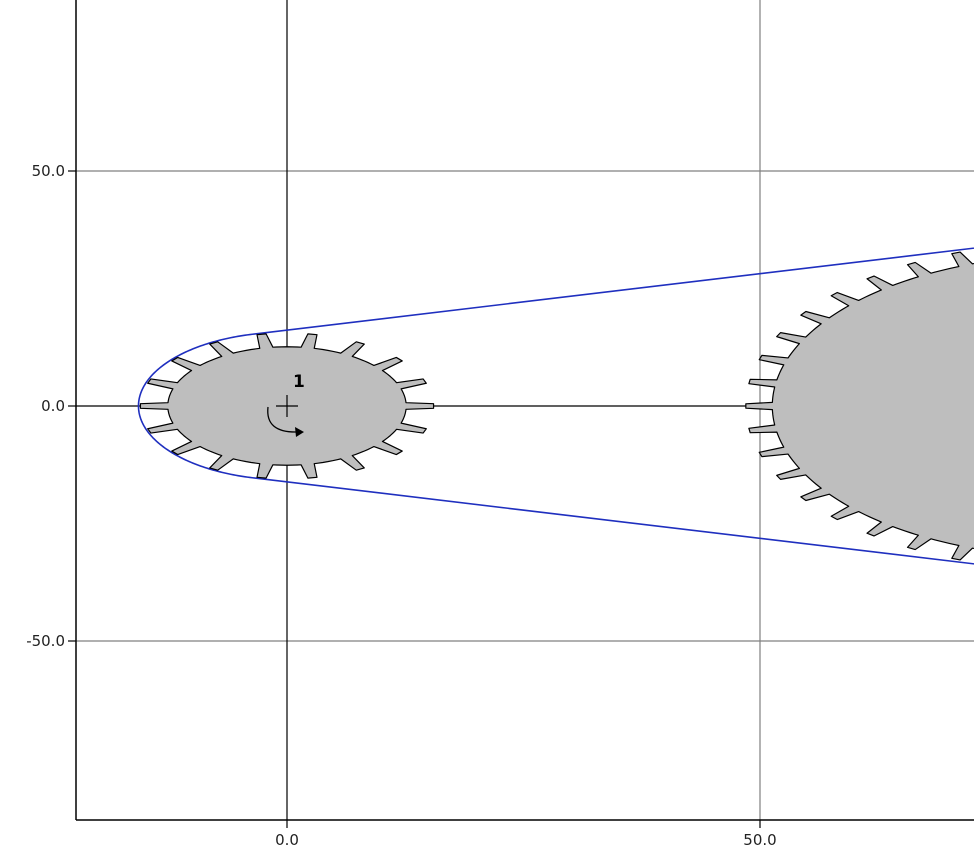 The width and height of the screenshot is (974, 859). I want to click on y-tick-label: 0.0, so click(53, 406).